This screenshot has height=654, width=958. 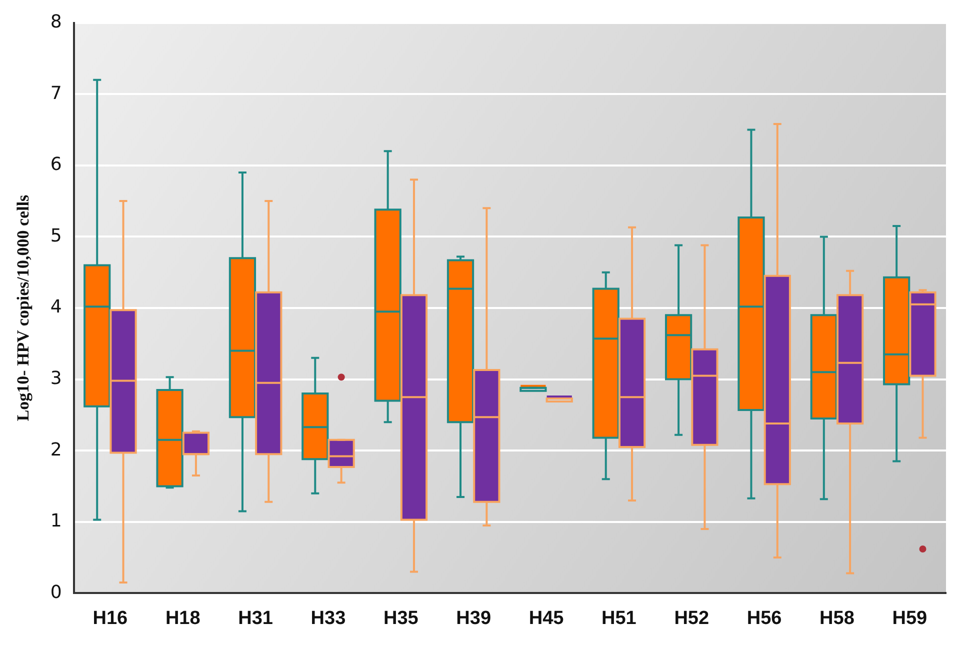 What do you see at coordinates (692, 618) in the screenshot?
I see `x-tick-label: H52` at bounding box center [692, 618].